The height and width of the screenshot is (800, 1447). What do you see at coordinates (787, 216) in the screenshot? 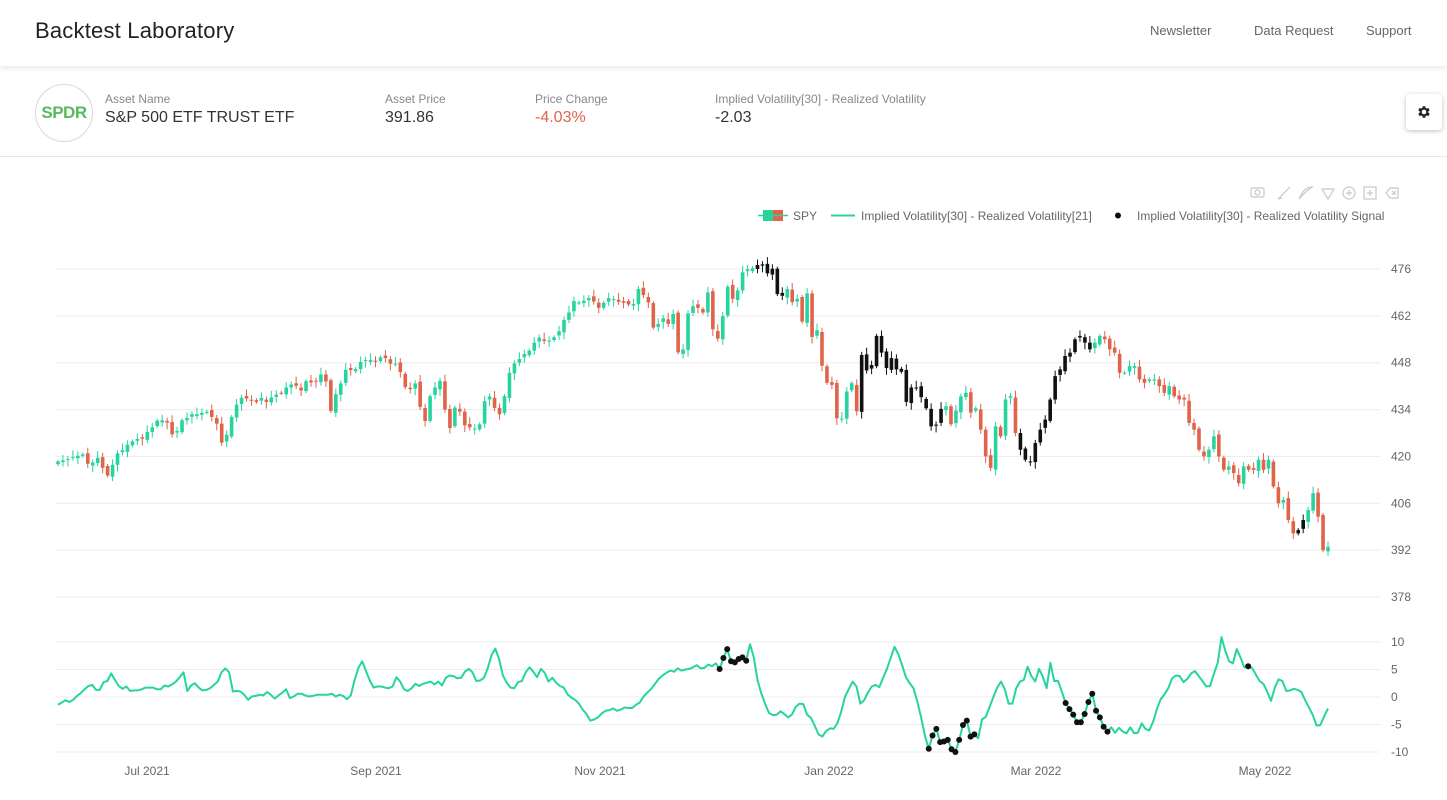
I see `legend-item-spy: SPY` at bounding box center [787, 216].